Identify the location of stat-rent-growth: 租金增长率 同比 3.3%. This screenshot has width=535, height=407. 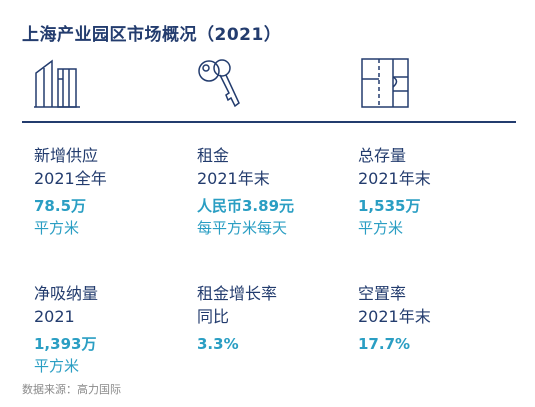
(277, 318).